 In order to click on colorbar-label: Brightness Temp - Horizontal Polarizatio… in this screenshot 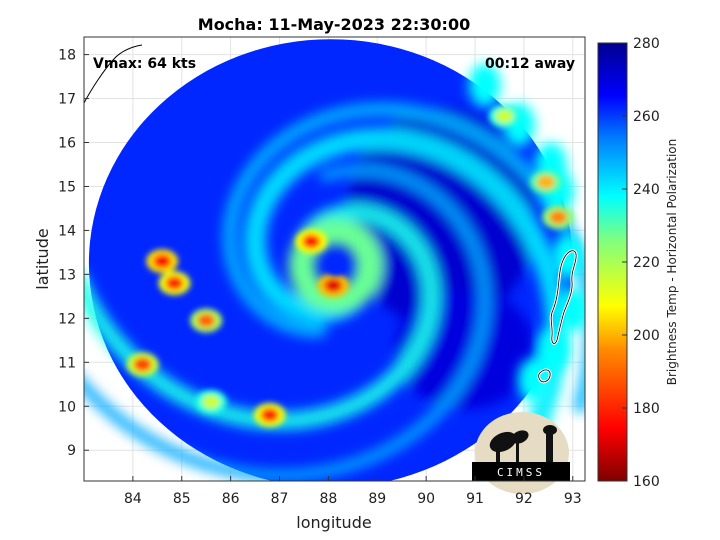, I will do `click(672, 262)`.